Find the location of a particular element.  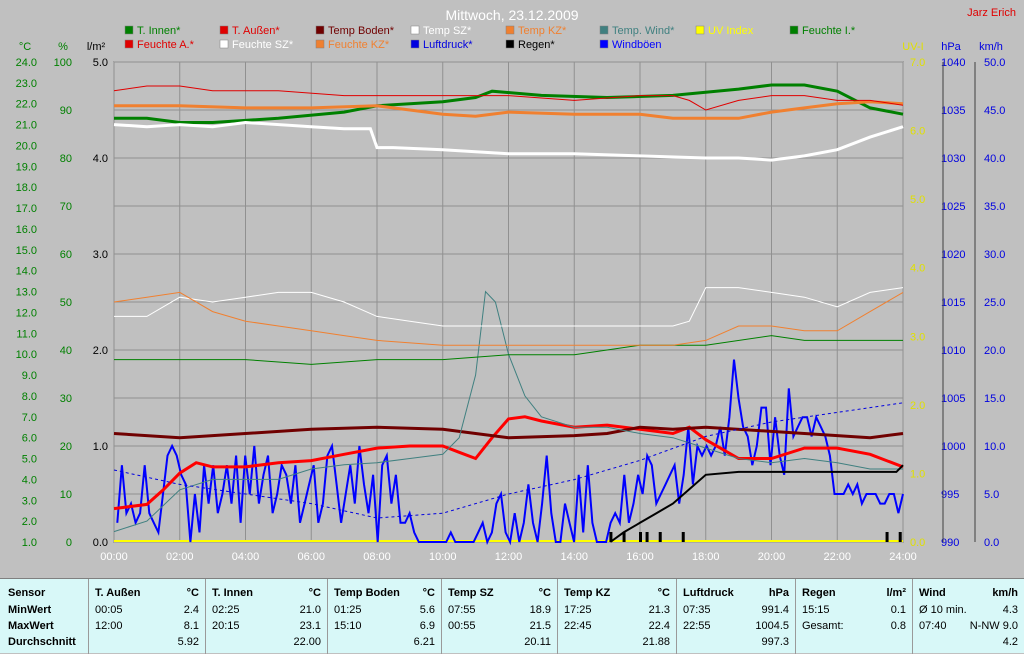

legend-label: Luftdruck* is located at coordinates (448, 45).